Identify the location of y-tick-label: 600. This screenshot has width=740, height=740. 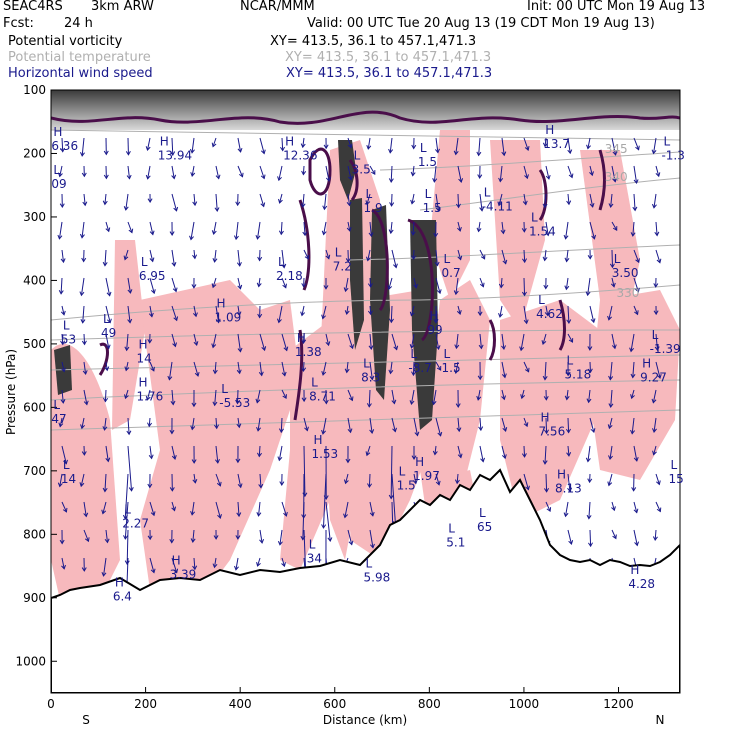
(34, 407).